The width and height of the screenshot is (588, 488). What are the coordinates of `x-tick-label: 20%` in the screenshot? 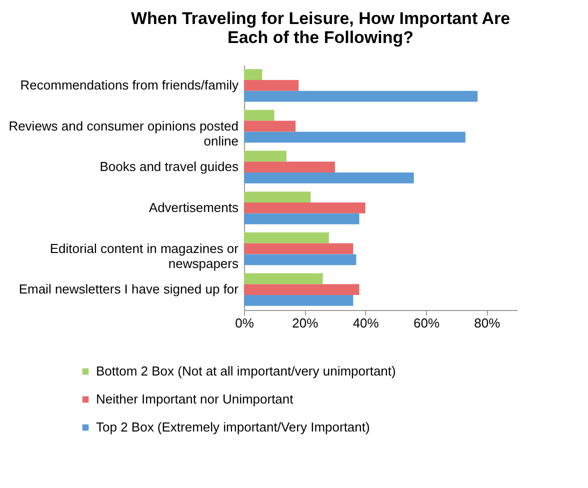 It's located at (305, 323).